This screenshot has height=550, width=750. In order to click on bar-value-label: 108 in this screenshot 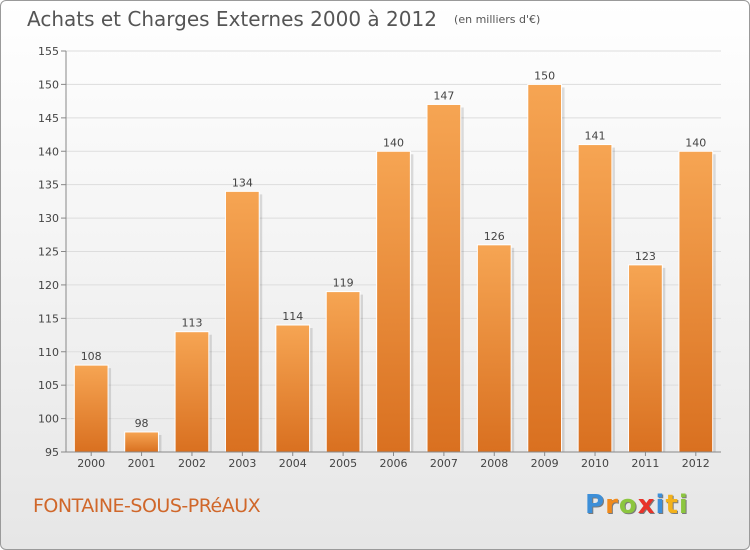, I will do `click(91, 356)`.